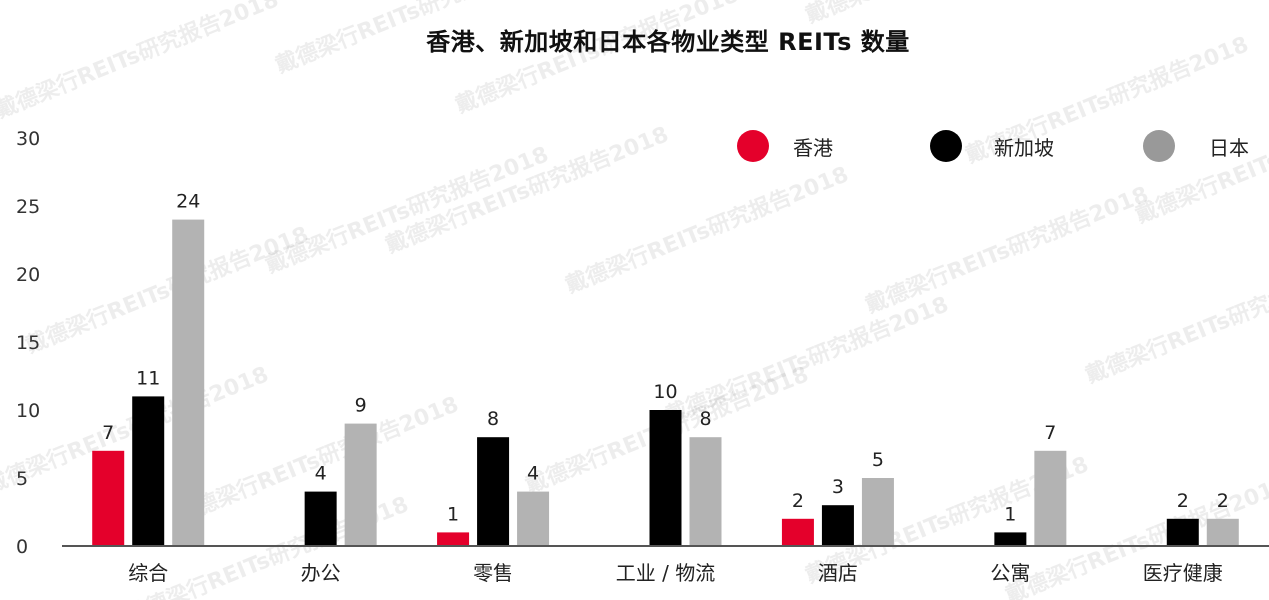  Describe the element at coordinates (493, 573) in the screenshot. I see `x-tick-label: 零售` at that location.